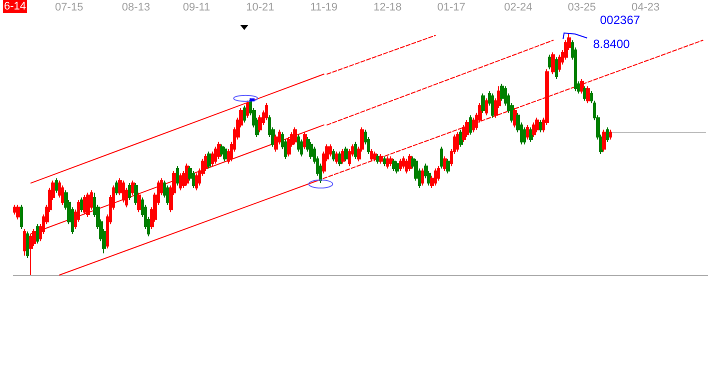 The image size is (709, 383). Describe the element at coordinates (451, 8) in the screenshot. I see `x-tick-label: 01-17` at that location.